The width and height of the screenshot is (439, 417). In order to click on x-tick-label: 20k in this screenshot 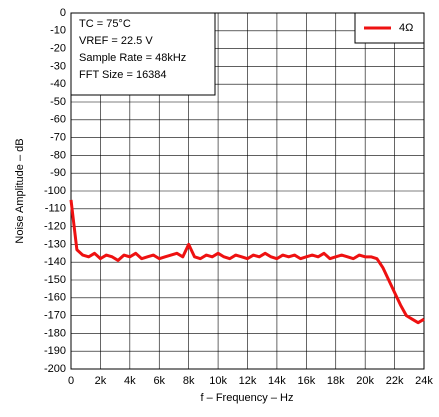, I will do `click(365, 381)`.